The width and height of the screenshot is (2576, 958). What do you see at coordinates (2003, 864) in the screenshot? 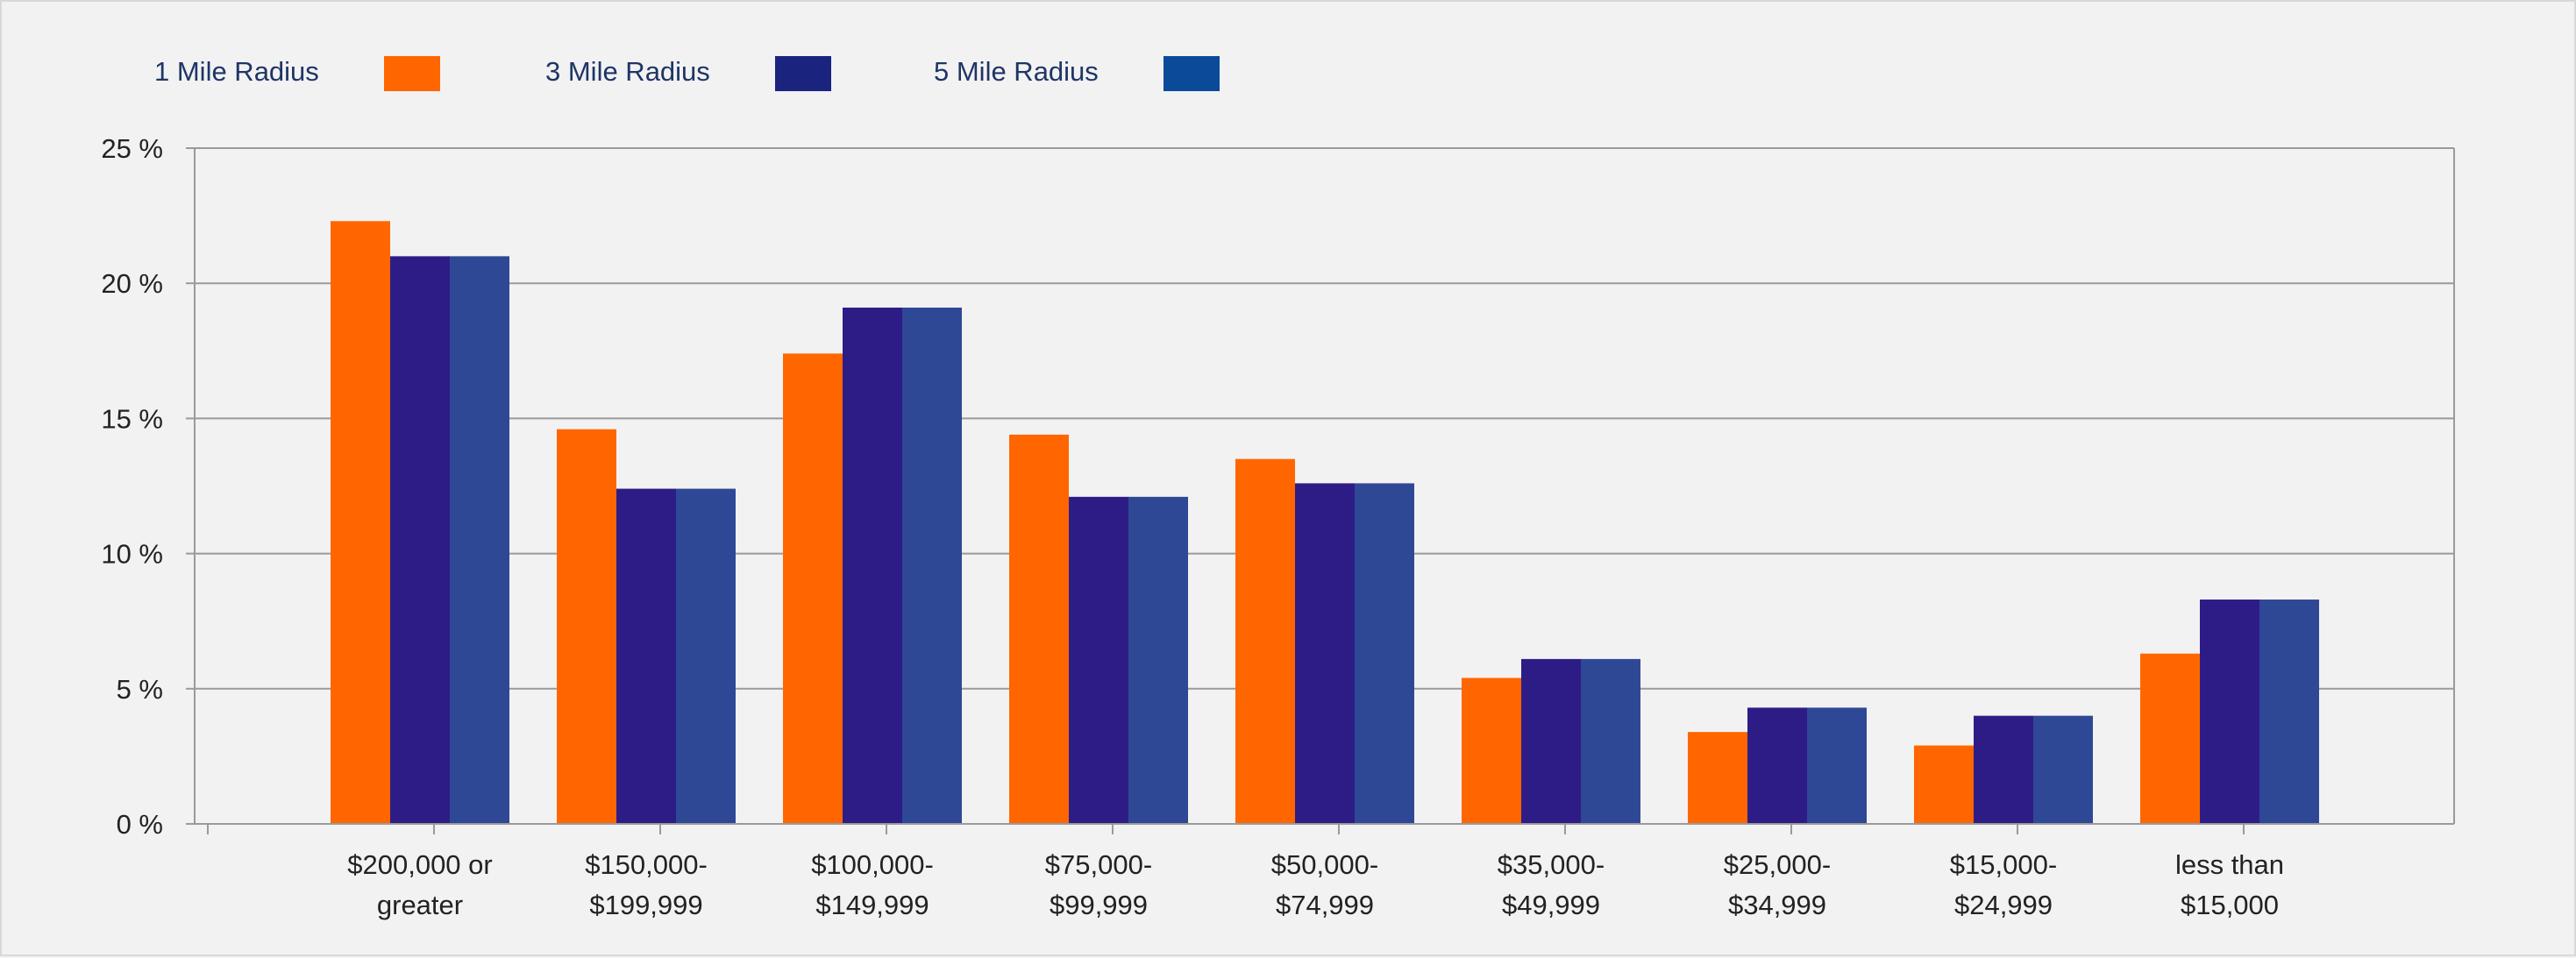
I see `x-category-label: $15,000-` at bounding box center [2003, 864].